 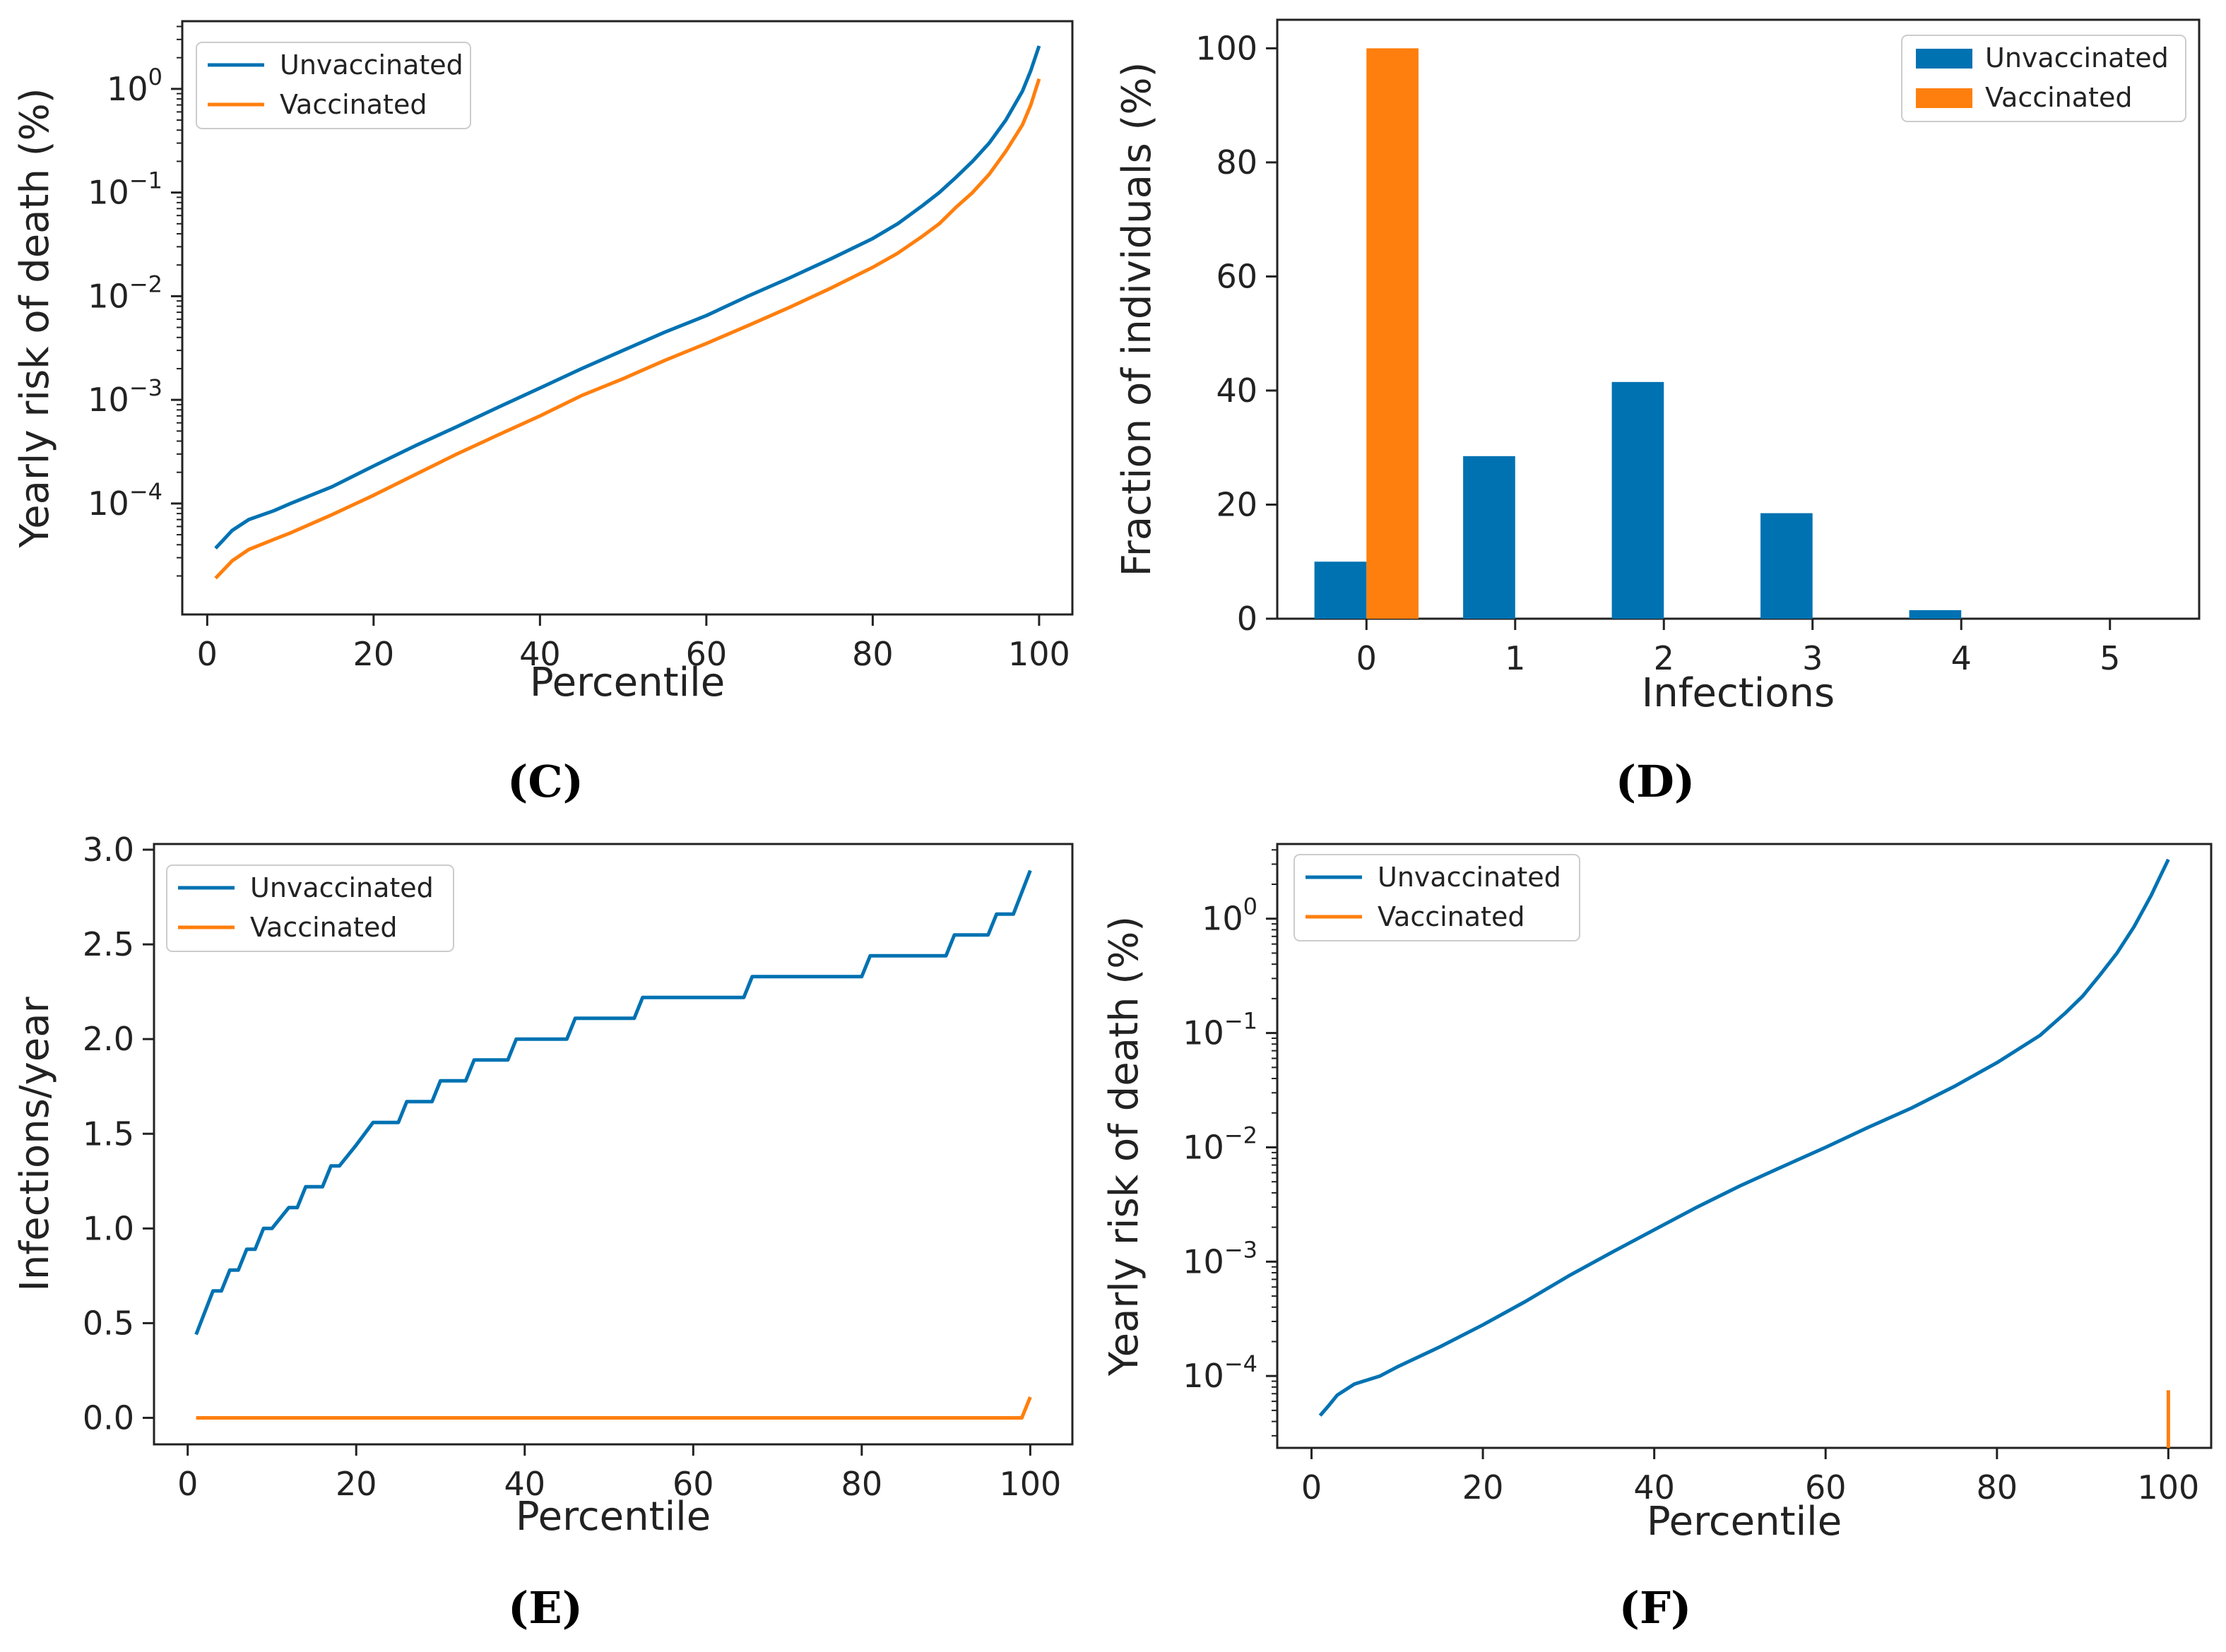 I want to click on x-axis-label: Infections, so click(x=1739, y=693).